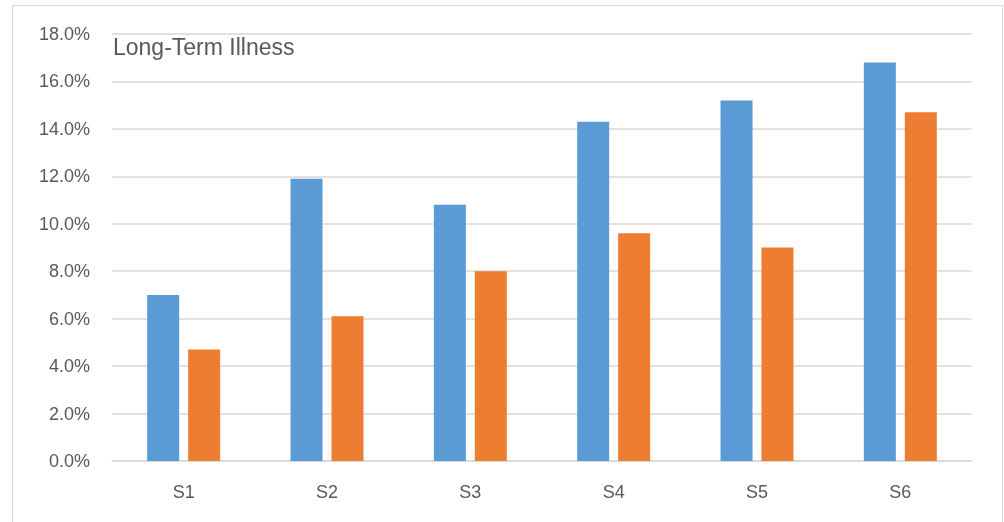  I want to click on x-tick-label: S1, so click(183, 492).